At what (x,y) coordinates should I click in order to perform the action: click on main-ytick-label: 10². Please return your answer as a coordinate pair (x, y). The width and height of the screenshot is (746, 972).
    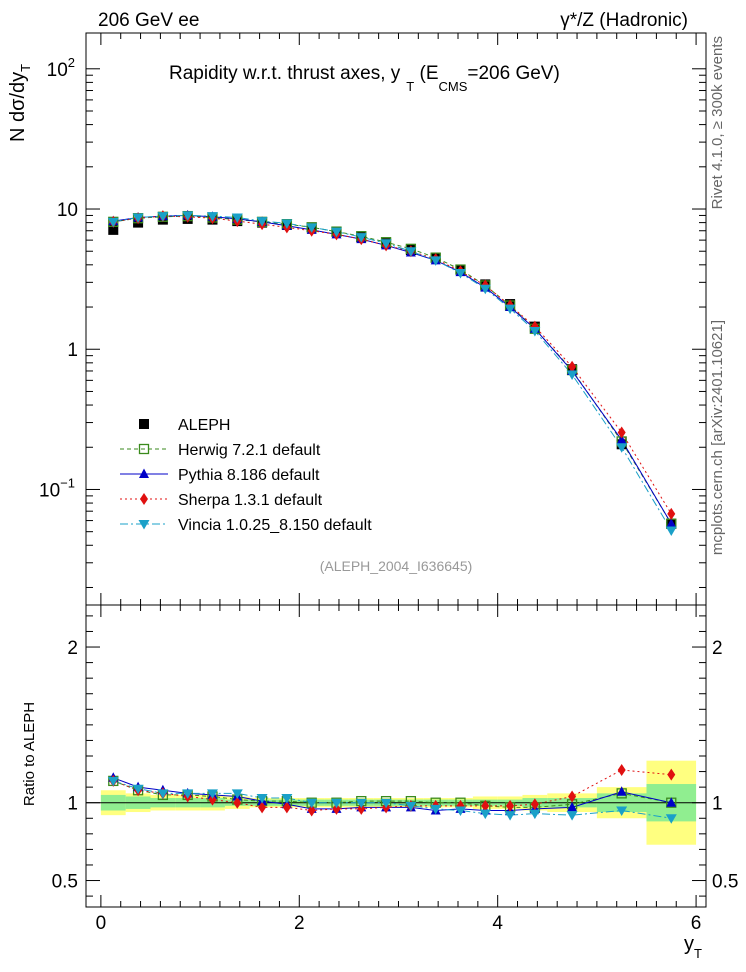
    Looking at the image, I should click on (61, 68).